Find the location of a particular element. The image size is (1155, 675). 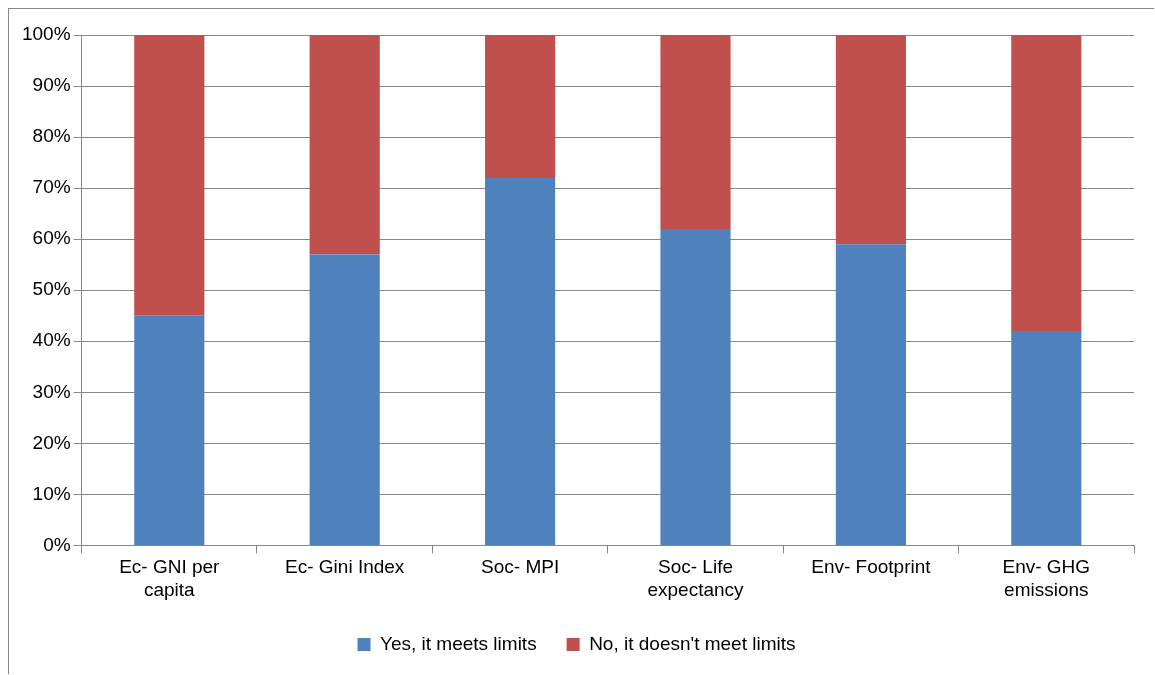

y-tick-label: 40% is located at coordinates (51, 340).